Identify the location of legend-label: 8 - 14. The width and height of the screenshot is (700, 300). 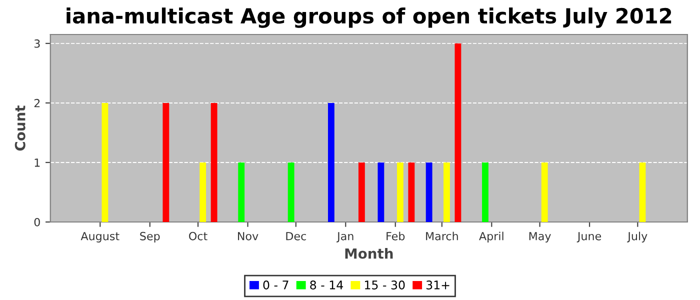
(326, 285).